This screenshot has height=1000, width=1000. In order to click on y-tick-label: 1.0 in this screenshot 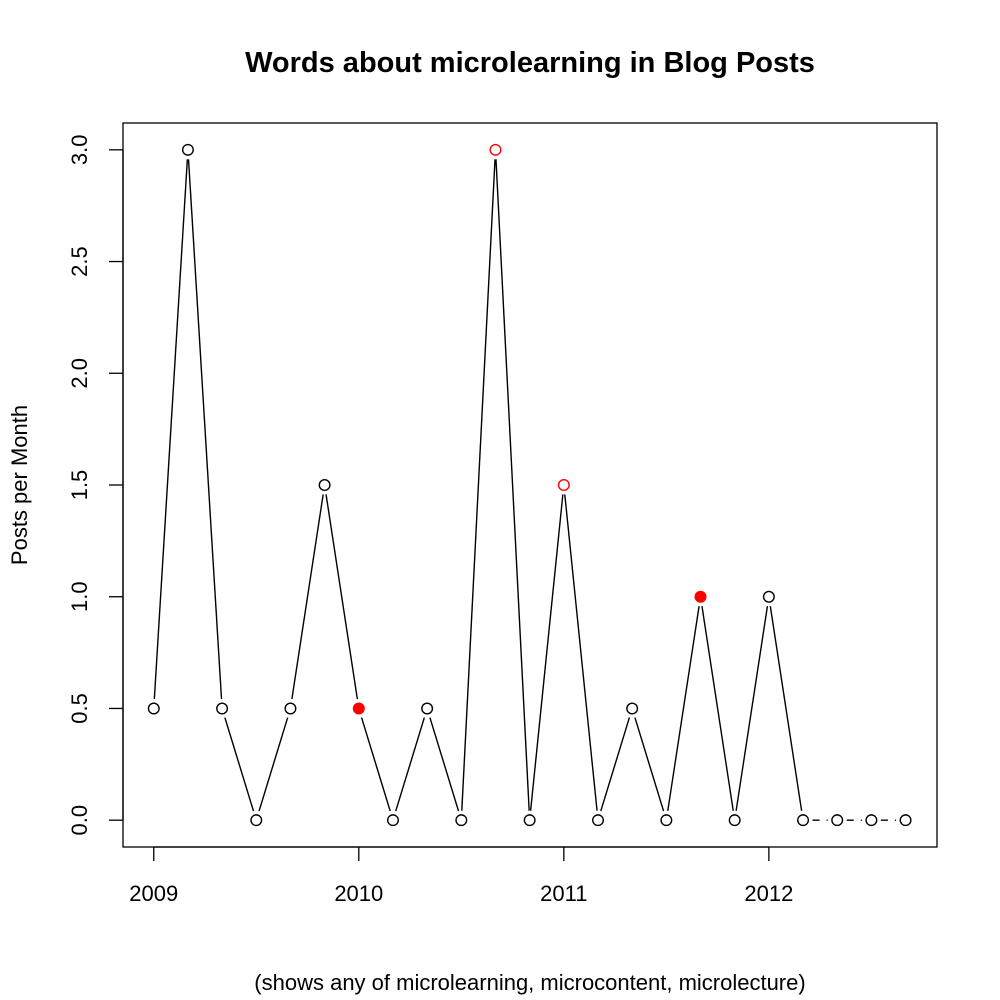, I will do `click(79, 596)`.